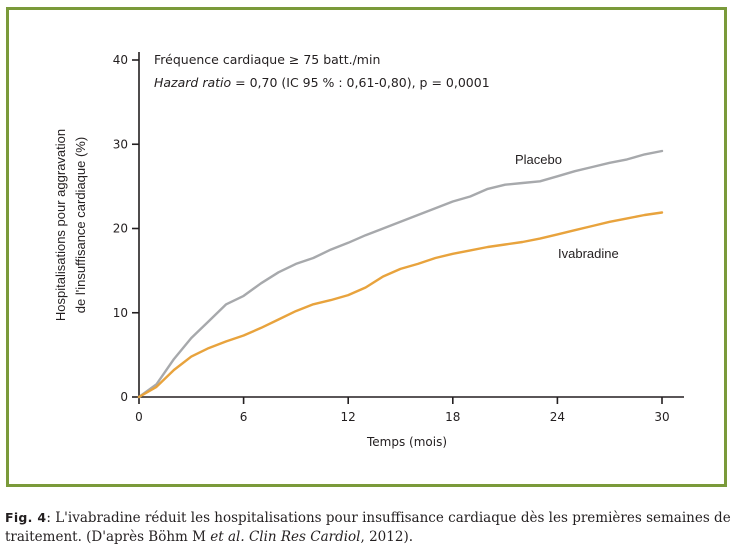  What do you see at coordinates (227, 537) in the screenshot?
I see `caption-et-al: et al.` at bounding box center [227, 537].